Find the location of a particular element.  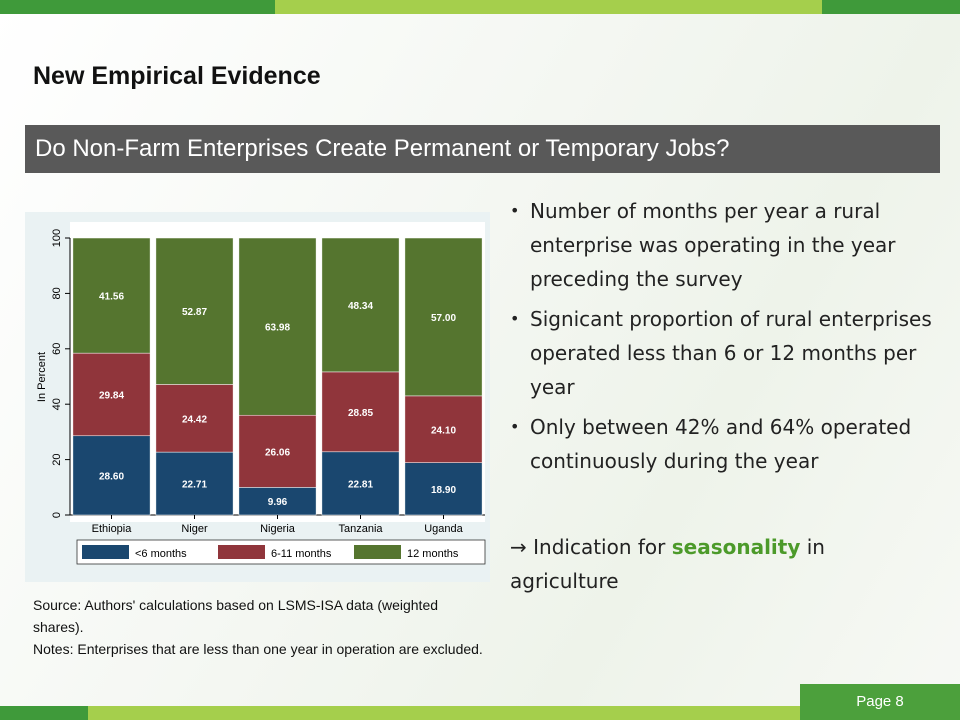

value-label: 29.84 is located at coordinates (111, 395).